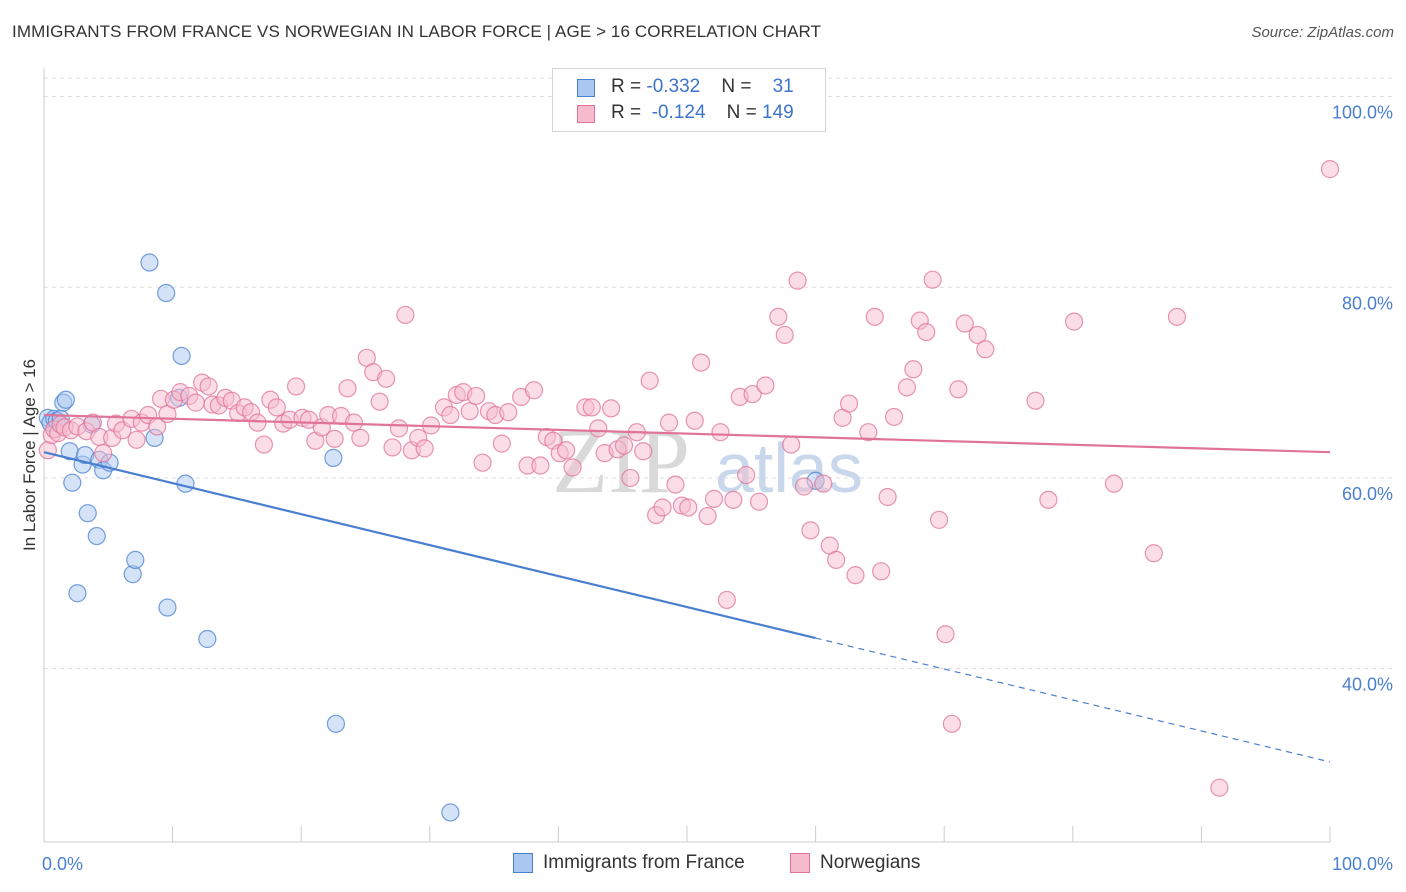 The image size is (1406, 892). What do you see at coordinates (644, 862) in the screenshot?
I see `bottom-legend-label-france: Immigrants from France` at bounding box center [644, 862].